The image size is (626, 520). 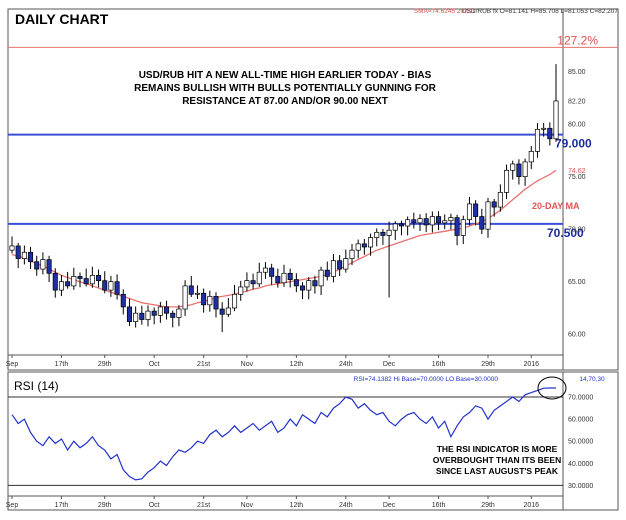 I want to click on ma-label: 20-DAY MA, so click(x=556, y=206).